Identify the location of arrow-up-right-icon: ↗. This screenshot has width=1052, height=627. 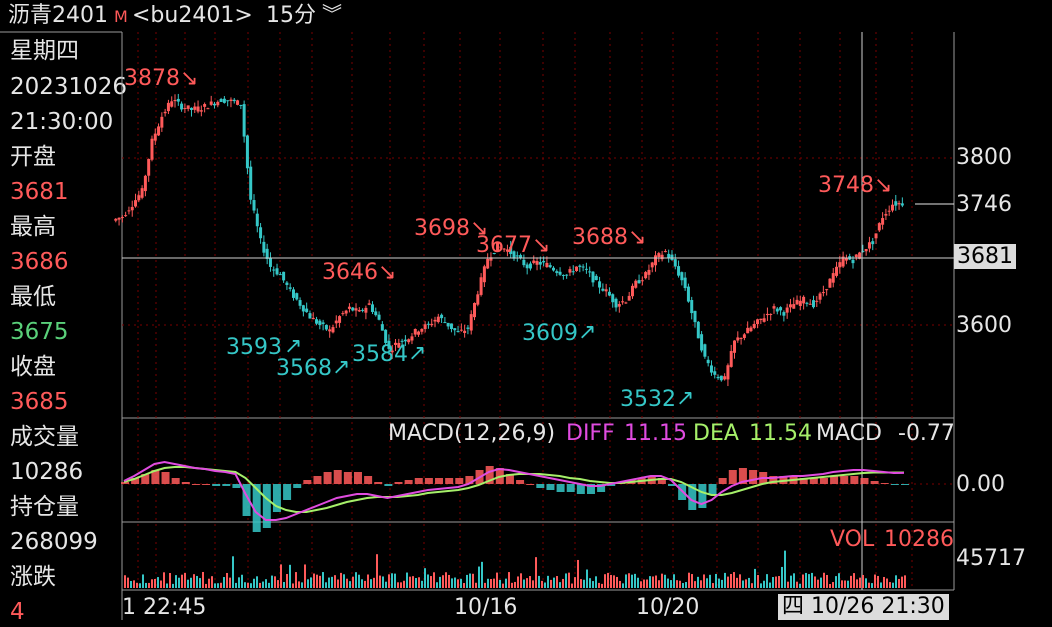
(293, 346).